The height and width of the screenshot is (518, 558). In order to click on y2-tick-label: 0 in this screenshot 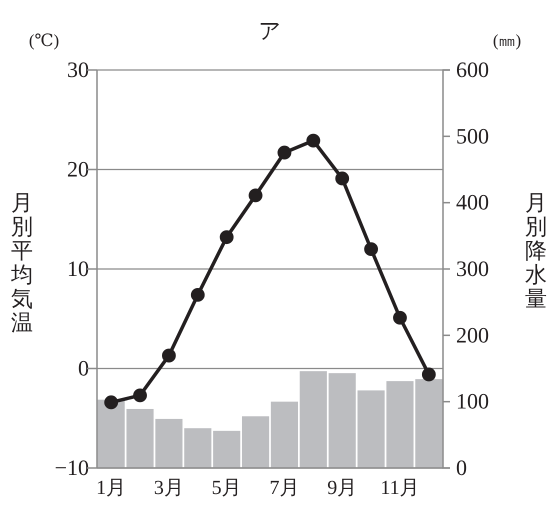, I will do `click(461, 467)`.